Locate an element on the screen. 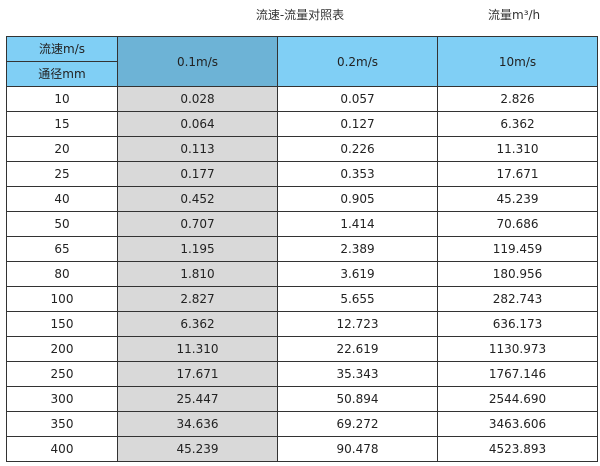 The height and width of the screenshot is (466, 600). table-row: 100 2.827 5.655 282.743 is located at coordinates (302, 299).